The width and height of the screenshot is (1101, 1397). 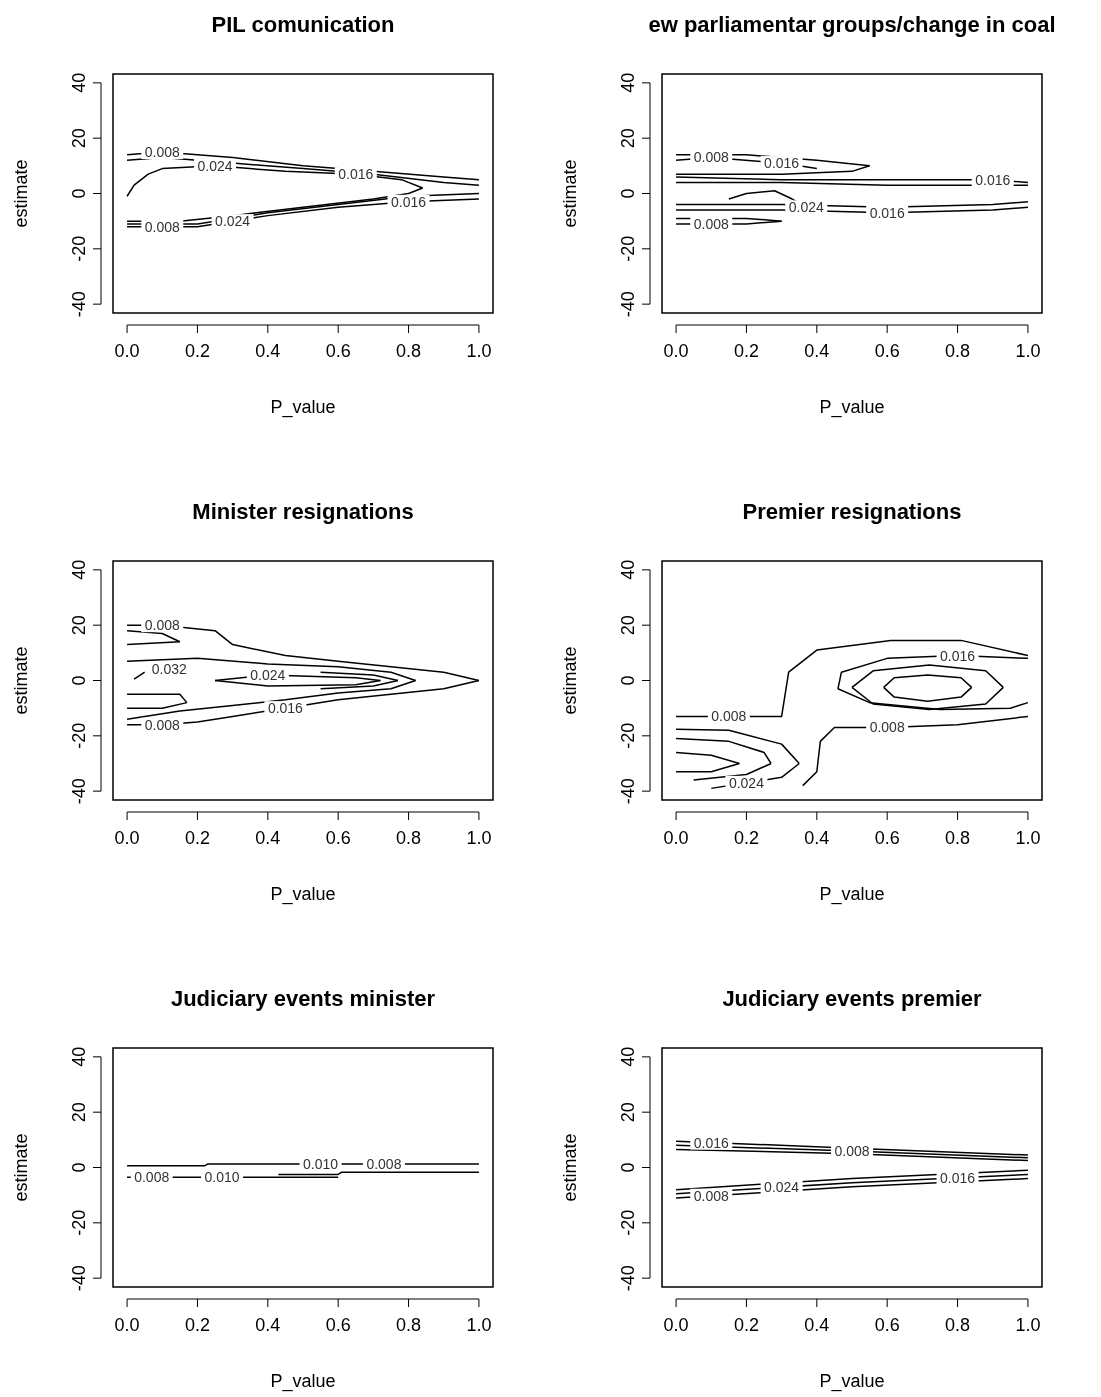 What do you see at coordinates (711, 1195) in the screenshot?
I see `annotation: 0.008` at bounding box center [711, 1195].